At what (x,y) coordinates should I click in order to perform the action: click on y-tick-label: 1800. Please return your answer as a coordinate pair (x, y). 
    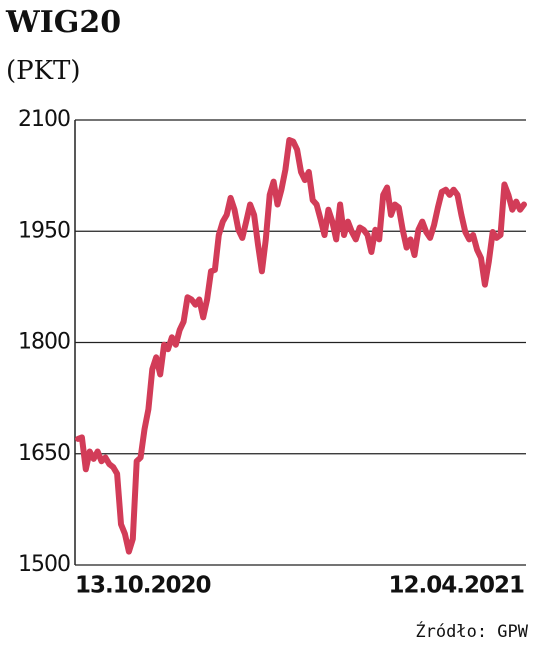
    Looking at the image, I should click on (44, 342).